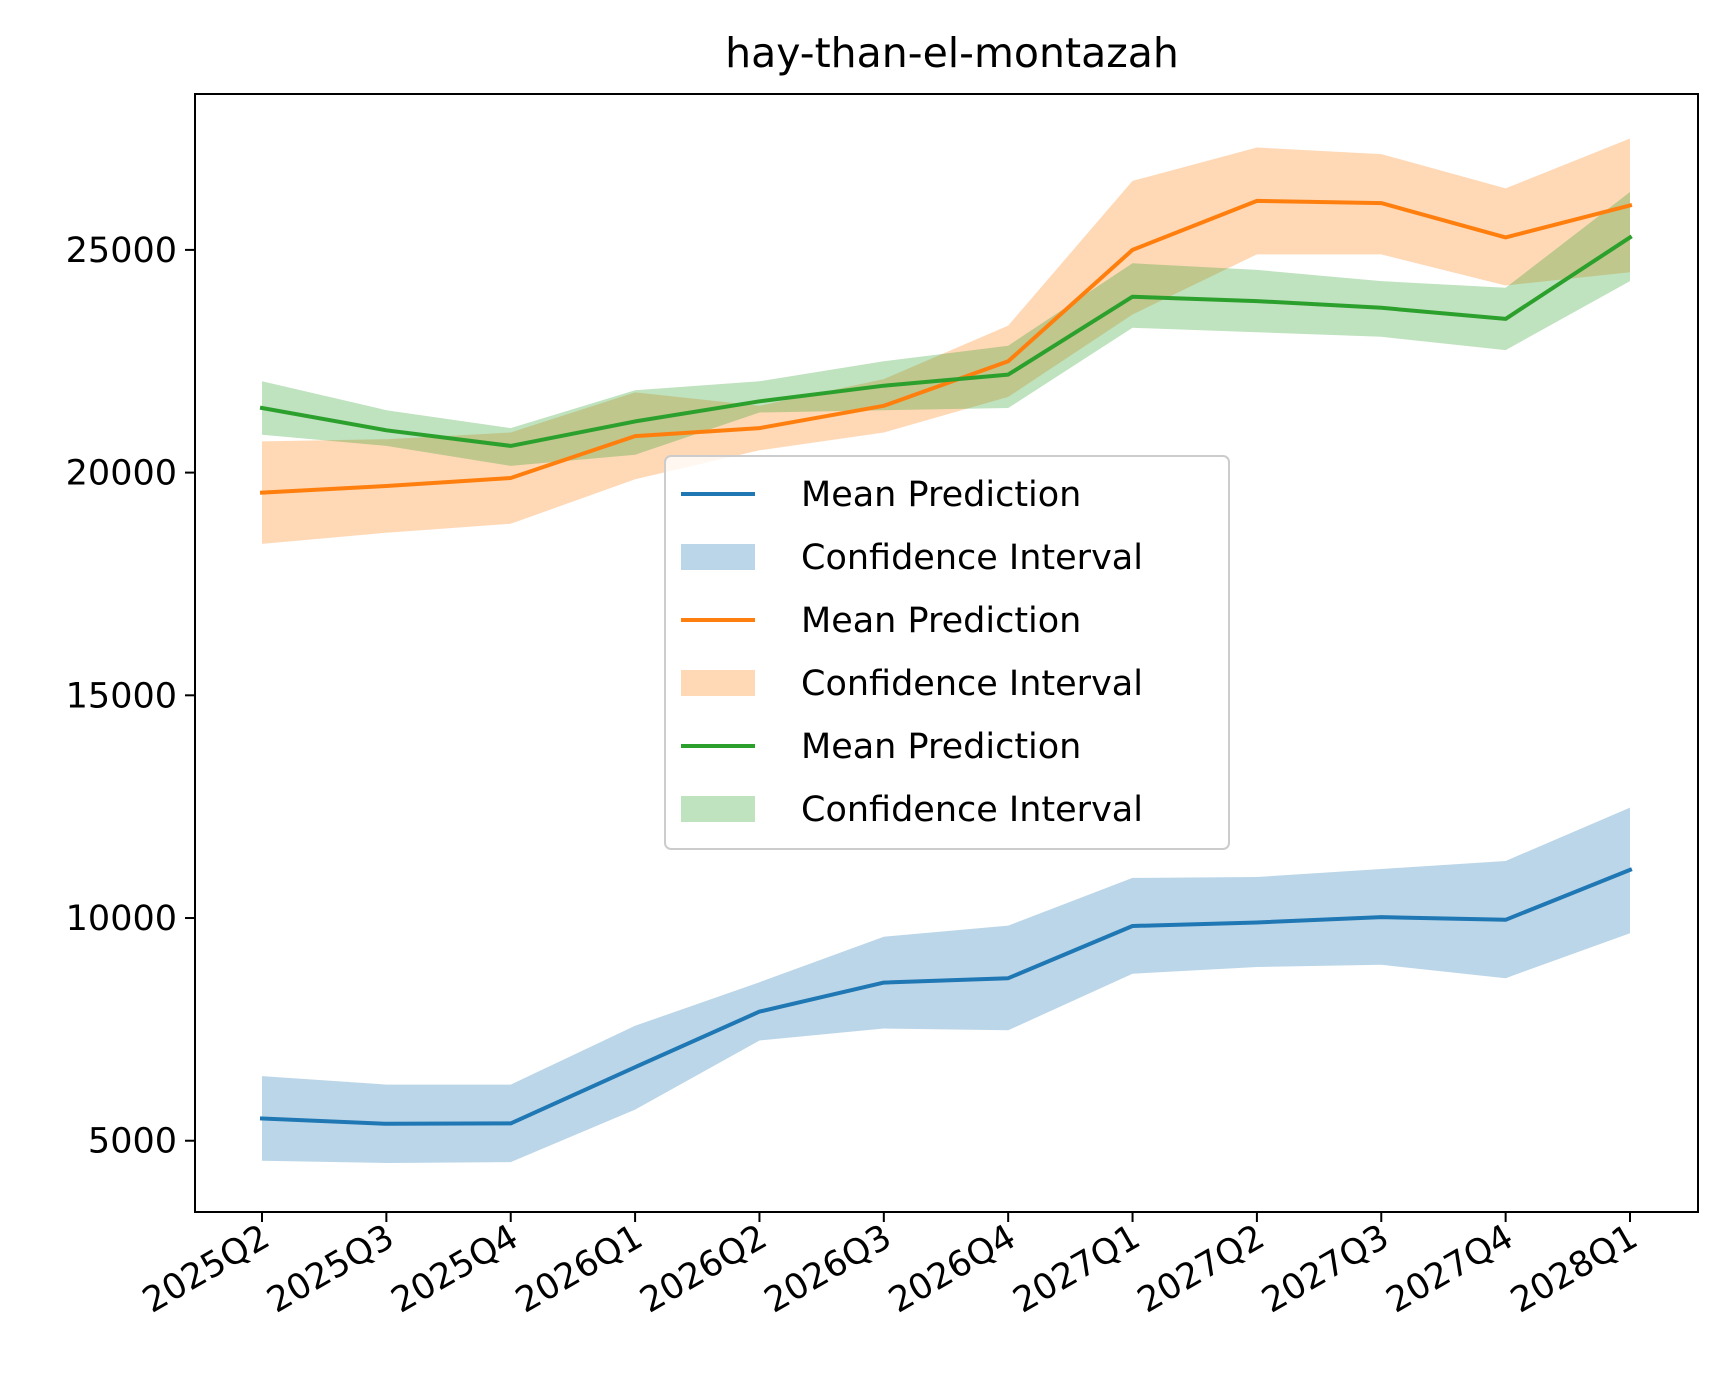  Describe the element at coordinates (941, 495) in the screenshot. I see `legend-label-mean-1: Mean Prediction` at that location.